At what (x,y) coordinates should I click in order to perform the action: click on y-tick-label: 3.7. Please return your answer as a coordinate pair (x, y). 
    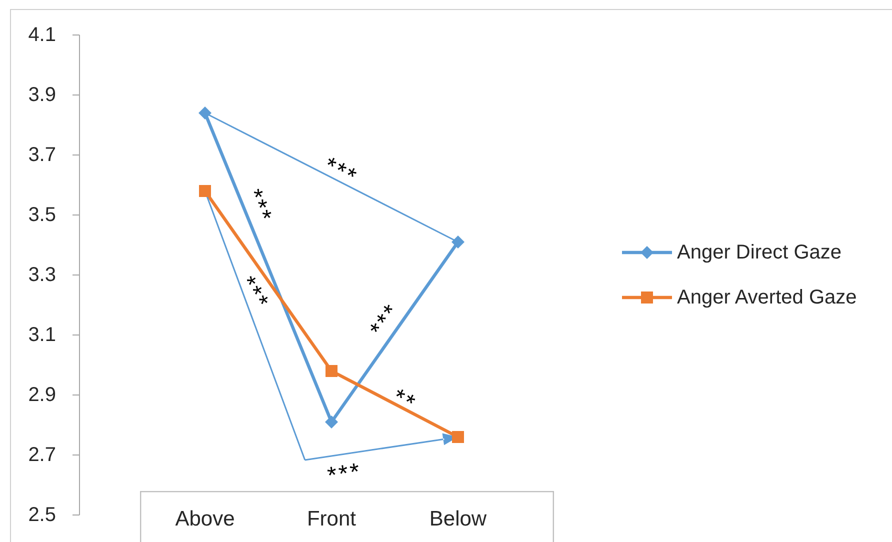
    Looking at the image, I should click on (42, 155).